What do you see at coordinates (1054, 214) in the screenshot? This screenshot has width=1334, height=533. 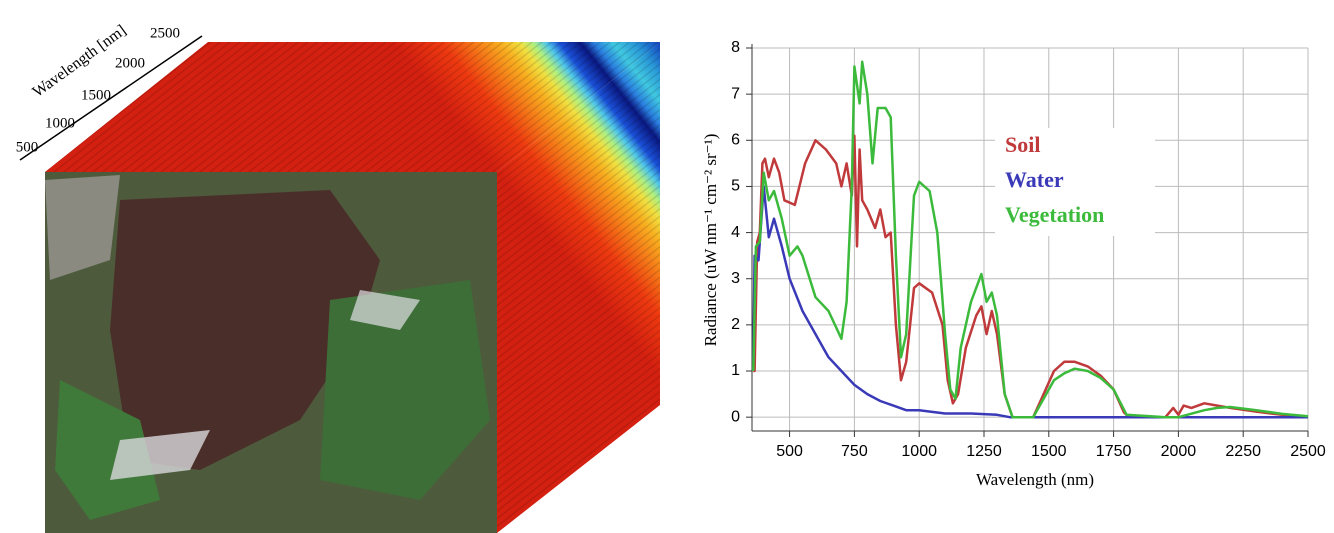 I see `legend-label: Vegetation` at bounding box center [1054, 214].